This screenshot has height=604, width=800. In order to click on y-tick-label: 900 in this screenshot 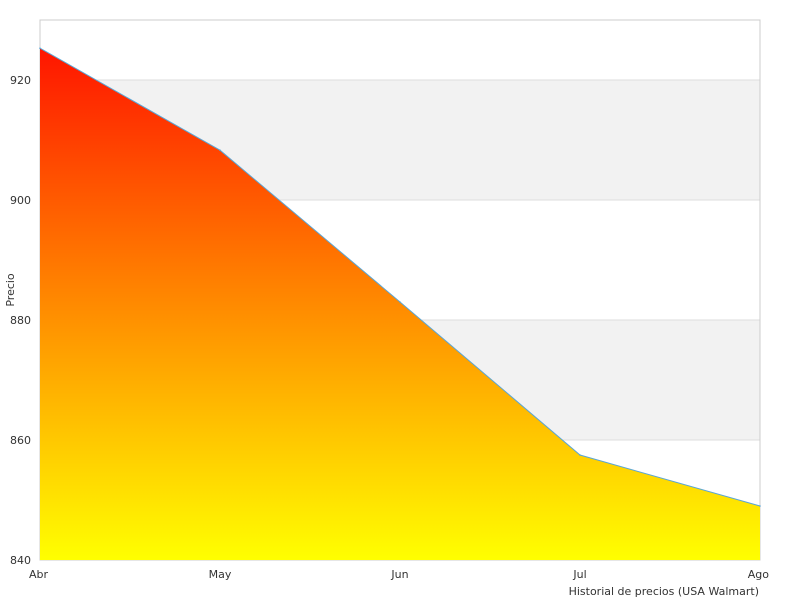, I will do `click(20, 200)`.